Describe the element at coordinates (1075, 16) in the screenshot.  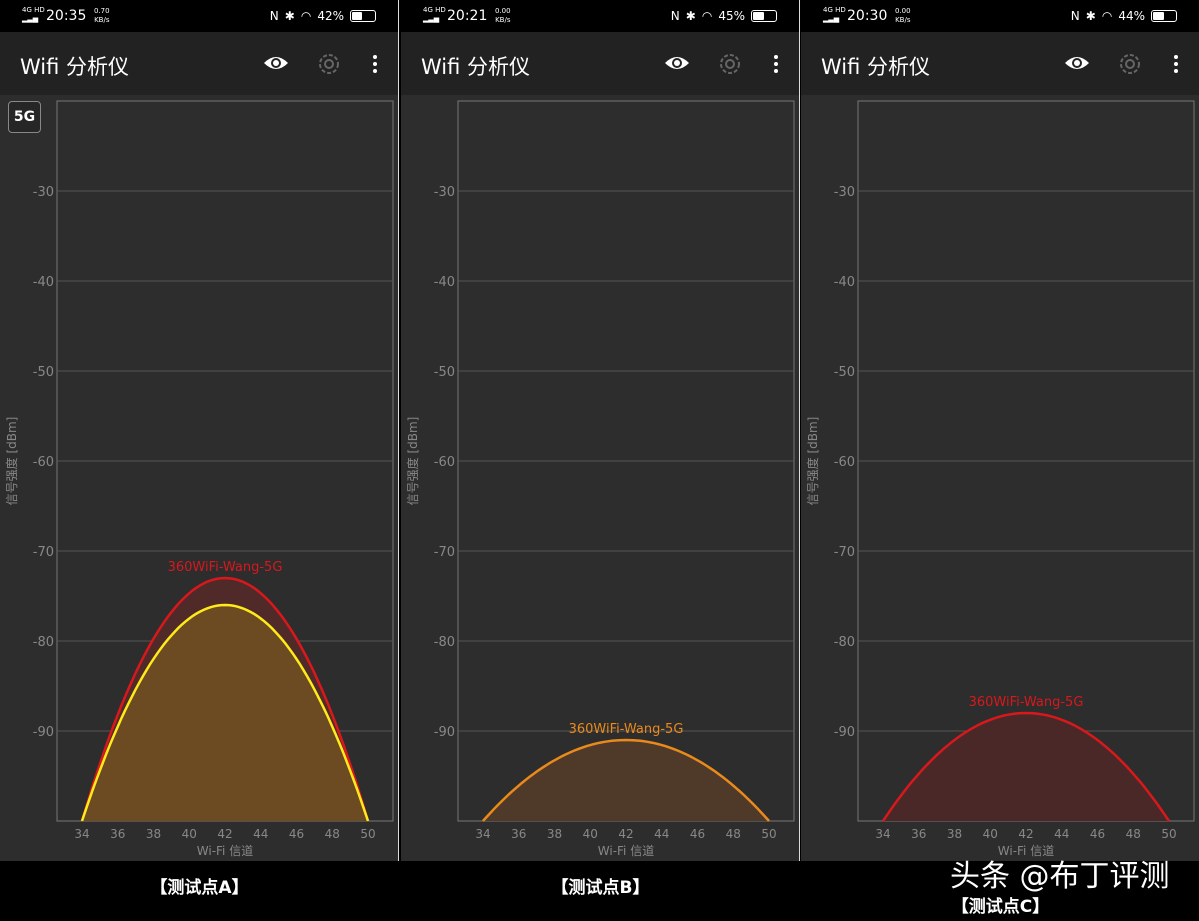
I see `nfc-icon: N` at that location.